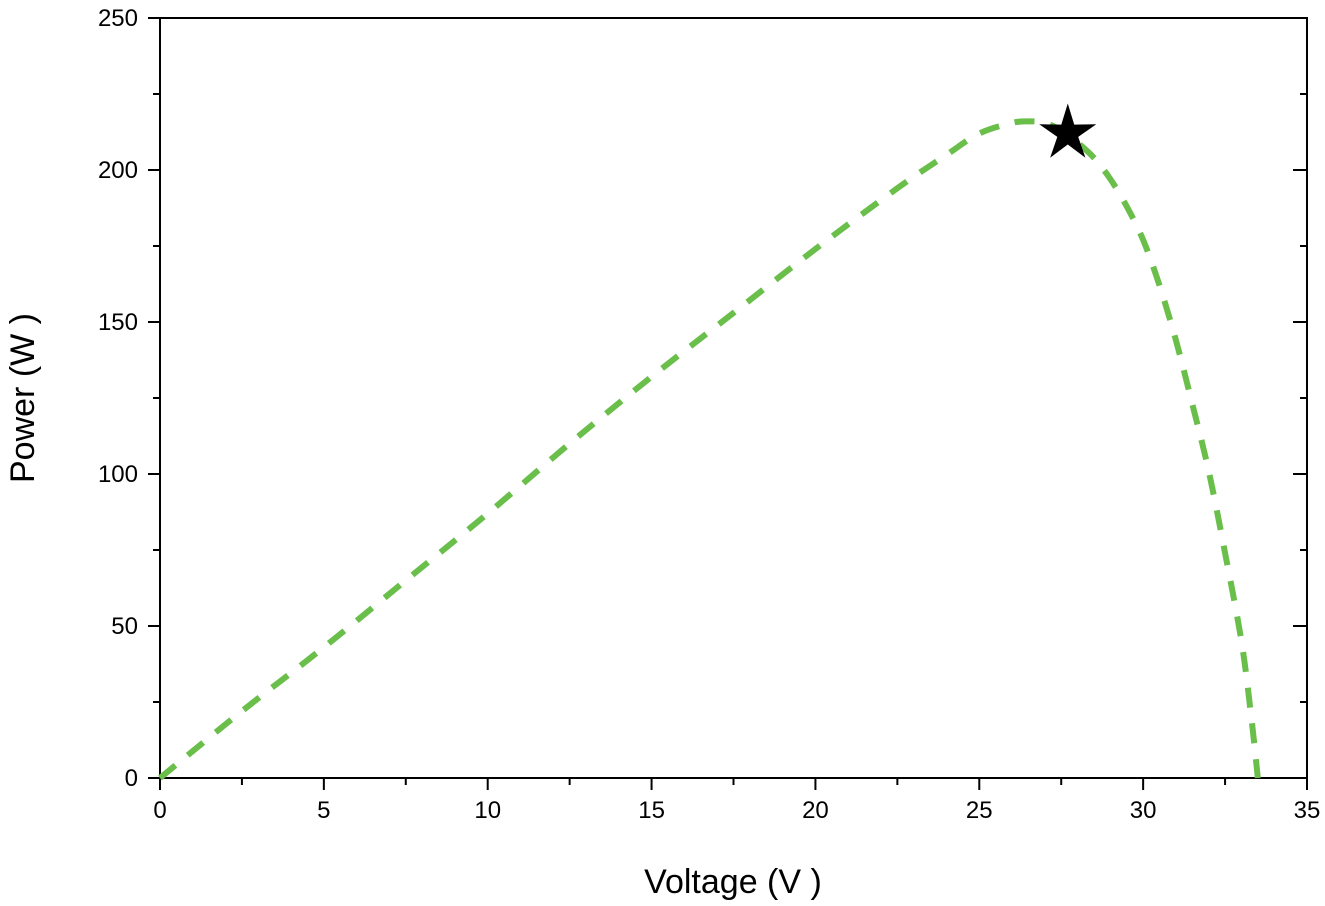 This screenshot has height=906, width=1325. Describe the element at coordinates (815, 810) in the screenshot. I see `x-tick-label: 20` at that location.